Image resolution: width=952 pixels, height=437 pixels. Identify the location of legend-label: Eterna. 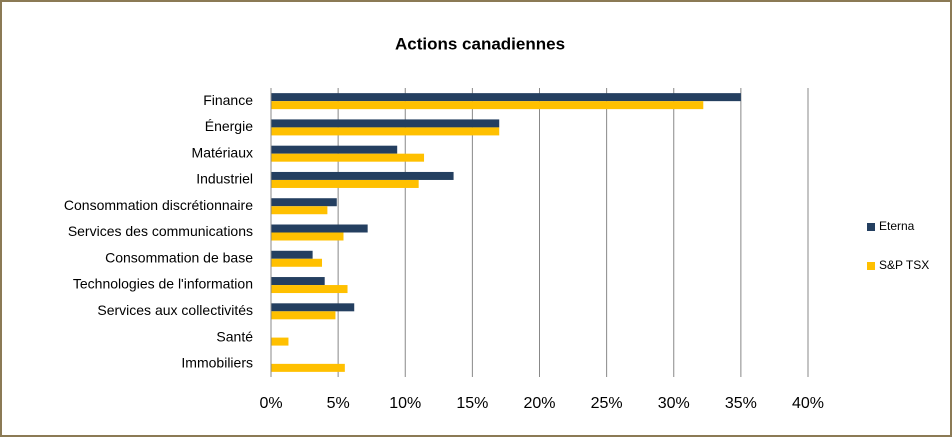
(897, 226).